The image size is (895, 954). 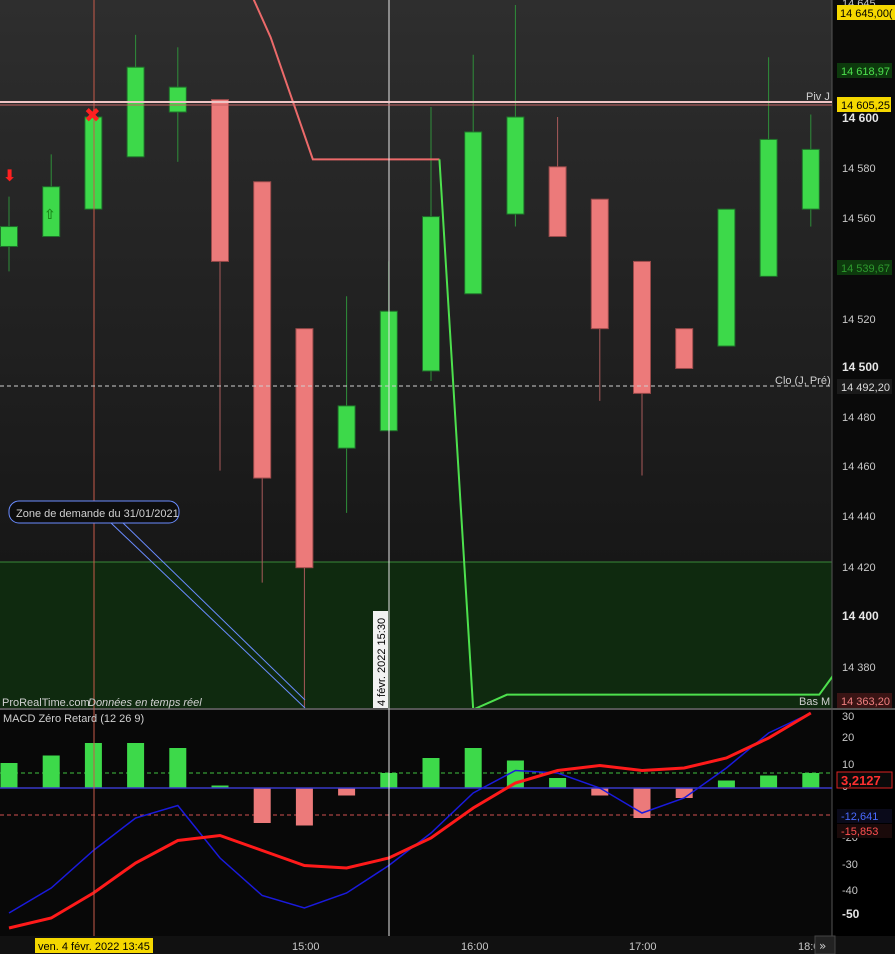 I want to click on price-tick: 14 500, so click(x=860, y=367).